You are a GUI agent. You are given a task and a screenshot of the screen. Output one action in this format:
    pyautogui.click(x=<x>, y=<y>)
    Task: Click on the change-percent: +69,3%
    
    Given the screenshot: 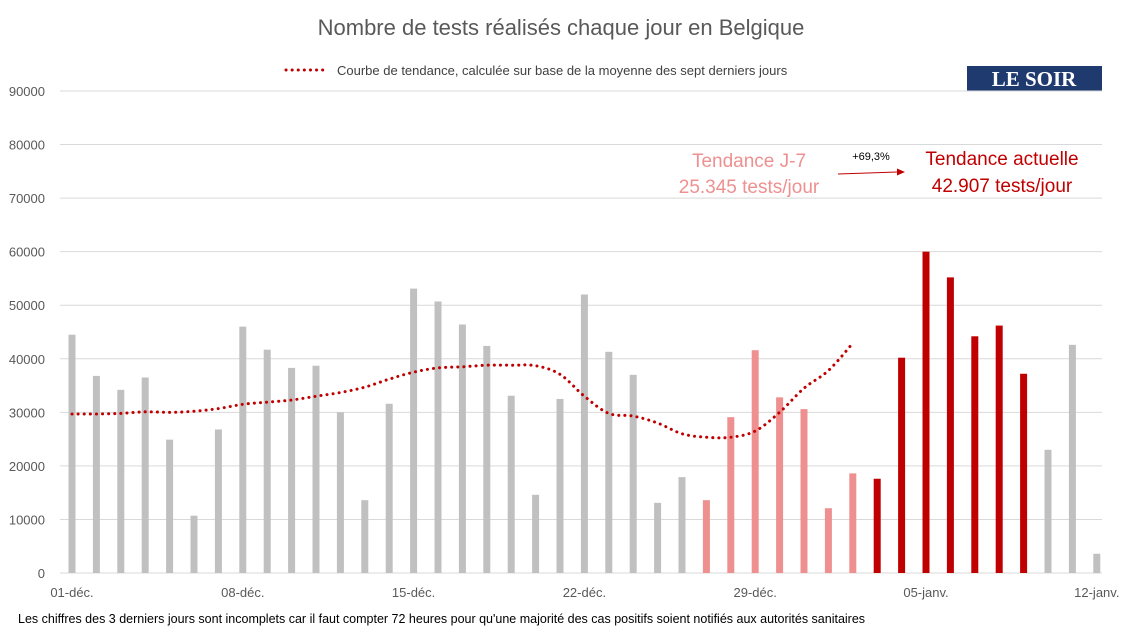 What is the action you would take?
    pyautogui.click(x=871, y=157)
    